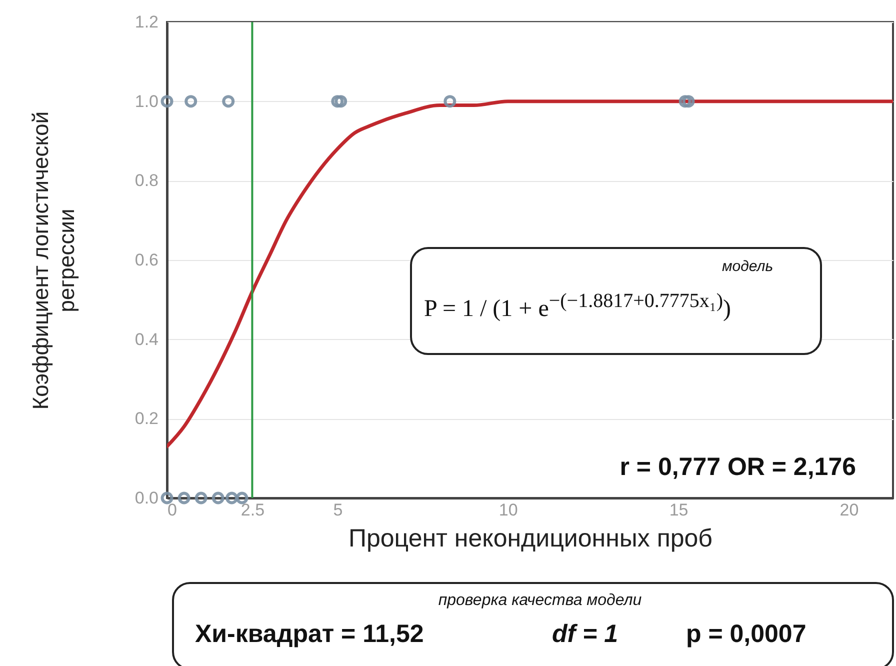  What do you see at coordinates (53, 260) in the screenshot?
I see `y-axis-title: Коэффициент логистической регрессии` at bounding box center [53, 260].